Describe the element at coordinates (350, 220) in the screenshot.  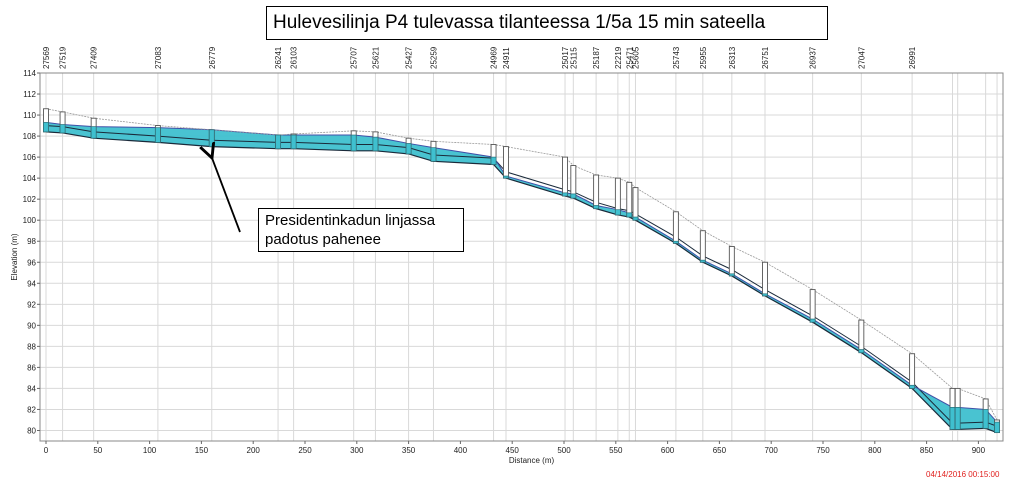
I see `annotation-line-1: Presidentinkadun linjassa` at that location.